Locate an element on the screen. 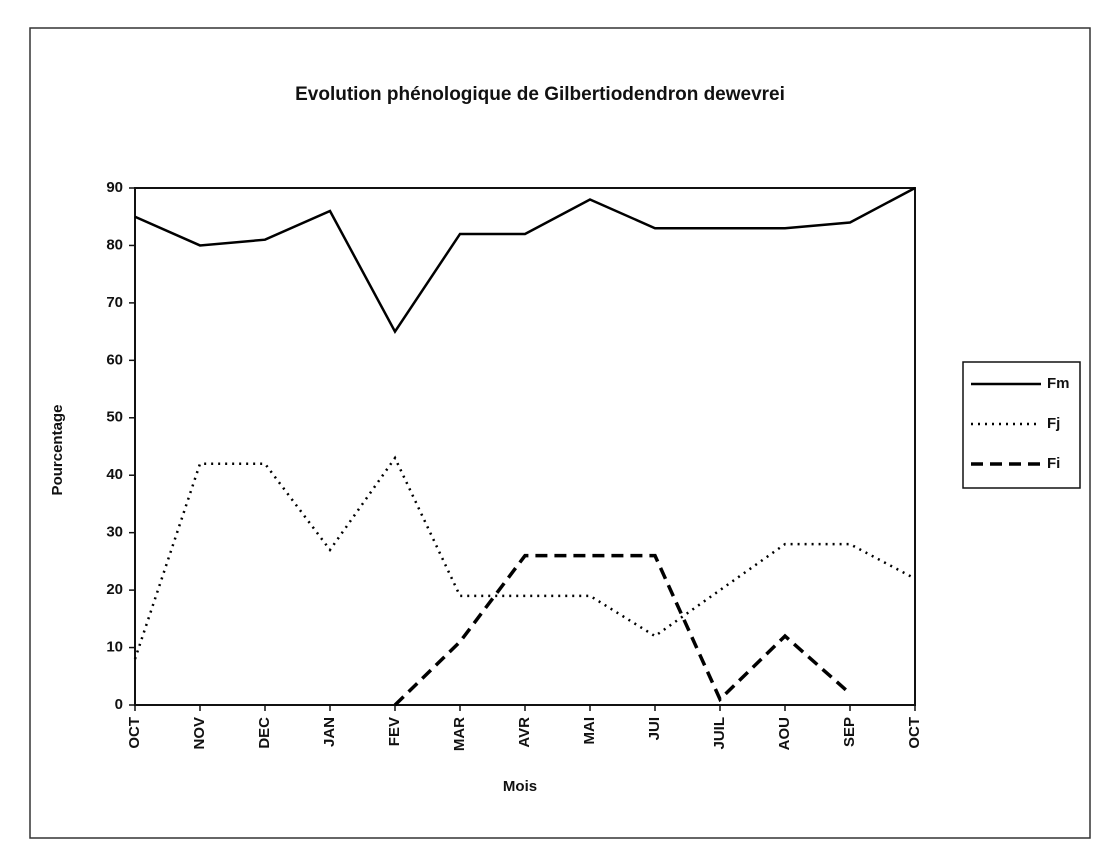 This screenshot has width=1104, height=848. x-tick-label: JUIL is located at coordinates (719, 733).